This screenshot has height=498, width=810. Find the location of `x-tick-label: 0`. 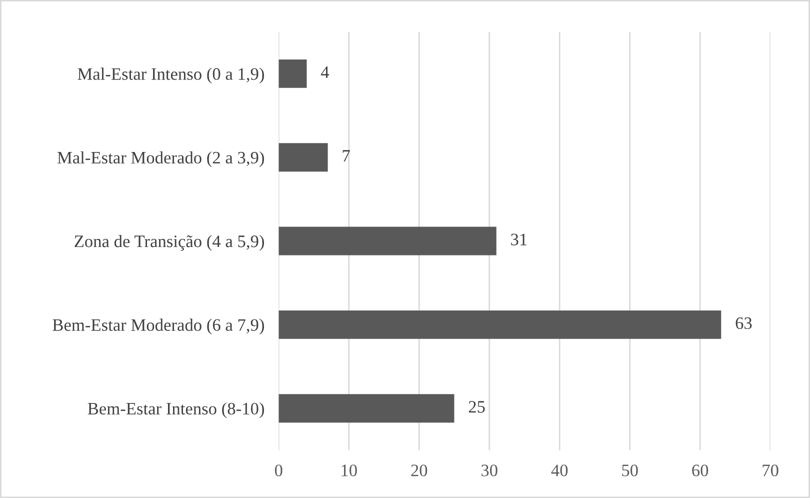

x-tick-label: 0 is located at coordinates (278, 470).